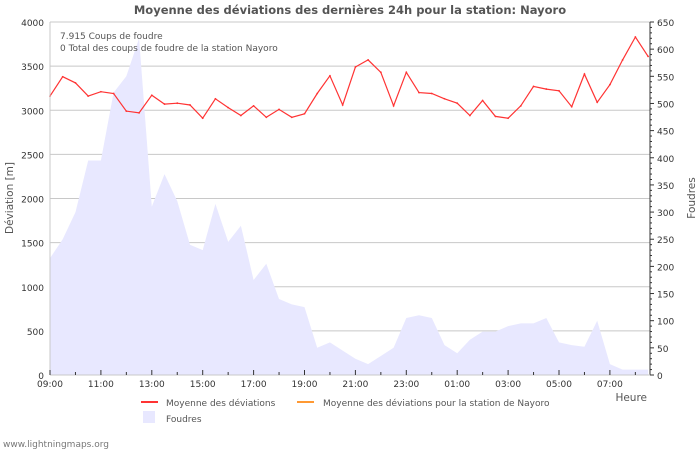  I want to click on x-tick-label: 15:00, so click(203, 385).